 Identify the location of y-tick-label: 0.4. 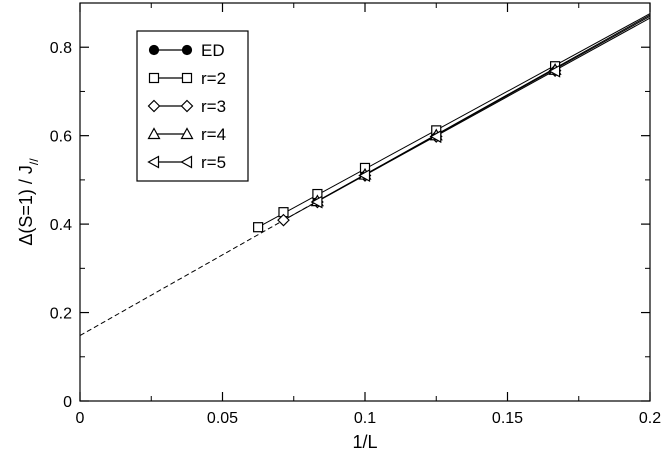
(61, 225).